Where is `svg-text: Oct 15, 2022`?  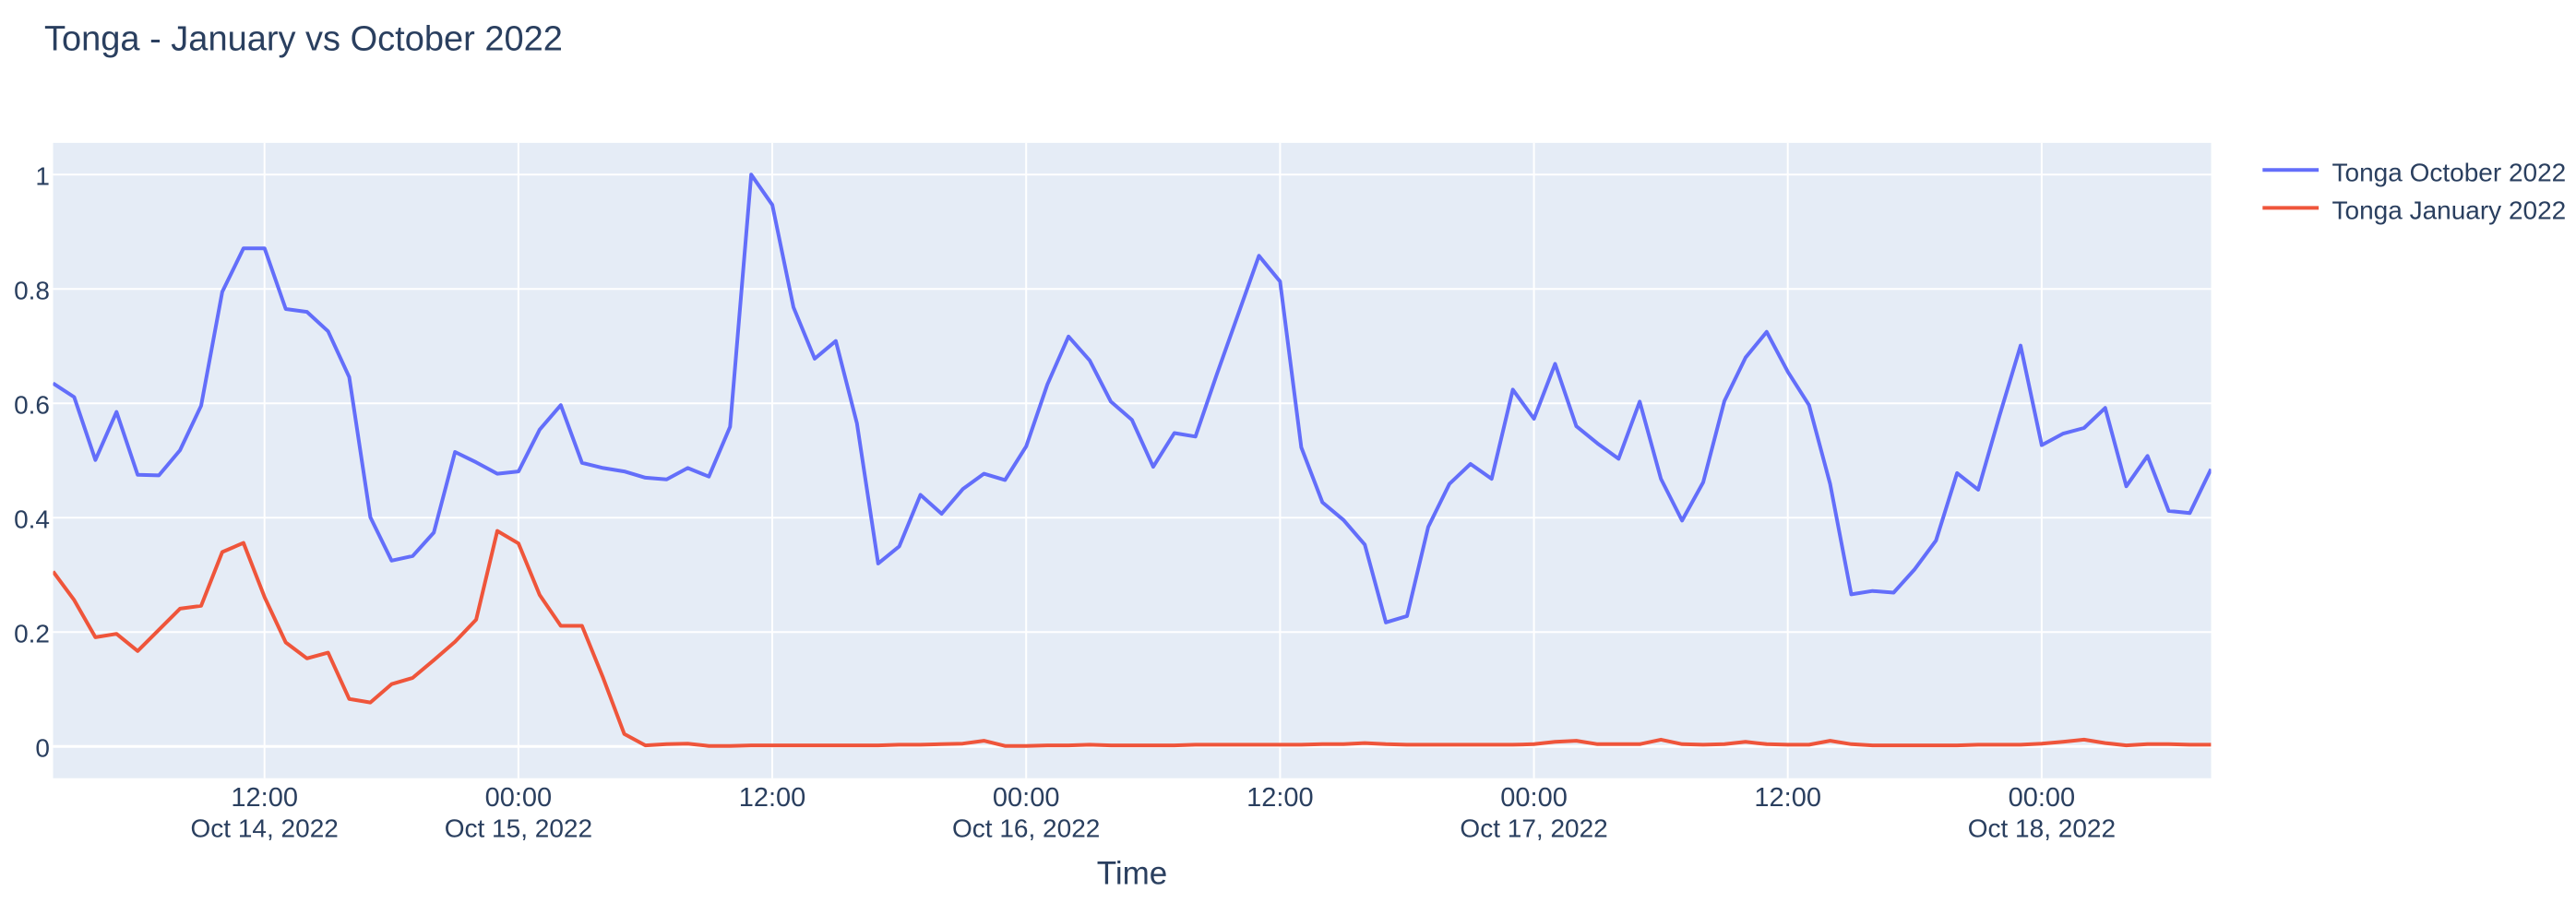
svg-text: Oct 15, 2022 is located at coordinates (518, 828).